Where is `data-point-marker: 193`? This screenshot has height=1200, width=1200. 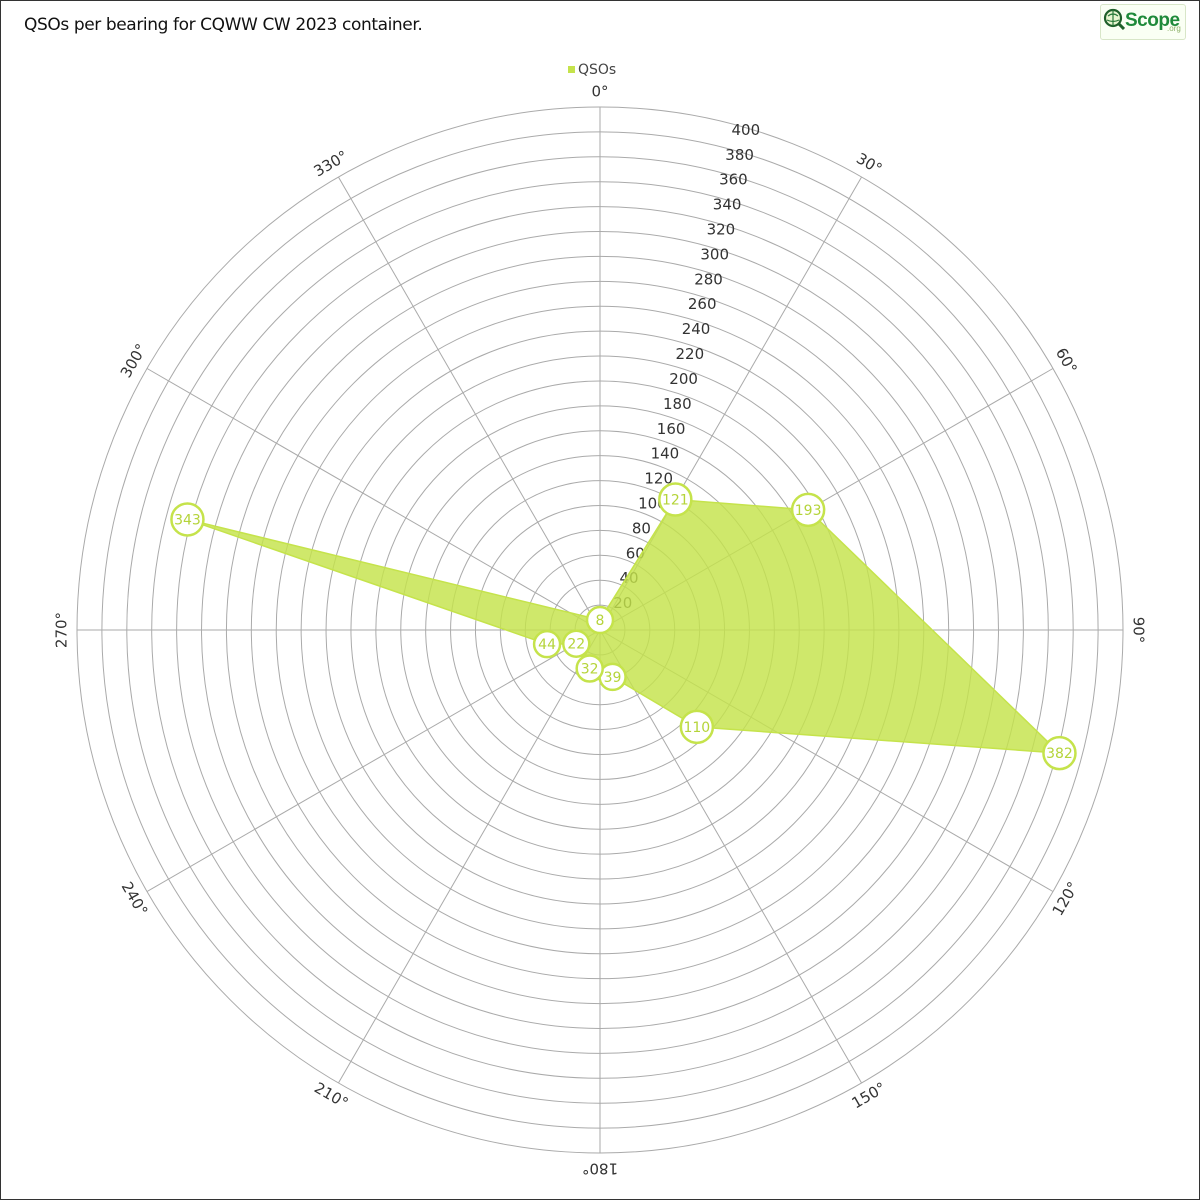
data-point-marker: 193 is located at coordinates (808, 510).